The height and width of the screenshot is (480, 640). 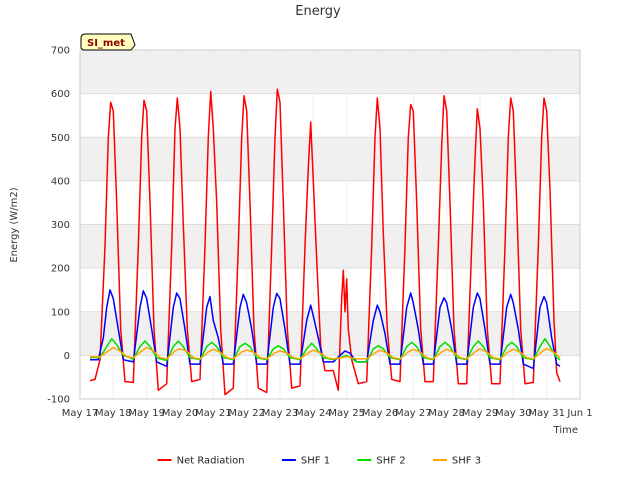 What do you see at coordinates (213, 413) in the screenshot?
I see `x-tick-label: May 21` at bounding box center [213, 413].